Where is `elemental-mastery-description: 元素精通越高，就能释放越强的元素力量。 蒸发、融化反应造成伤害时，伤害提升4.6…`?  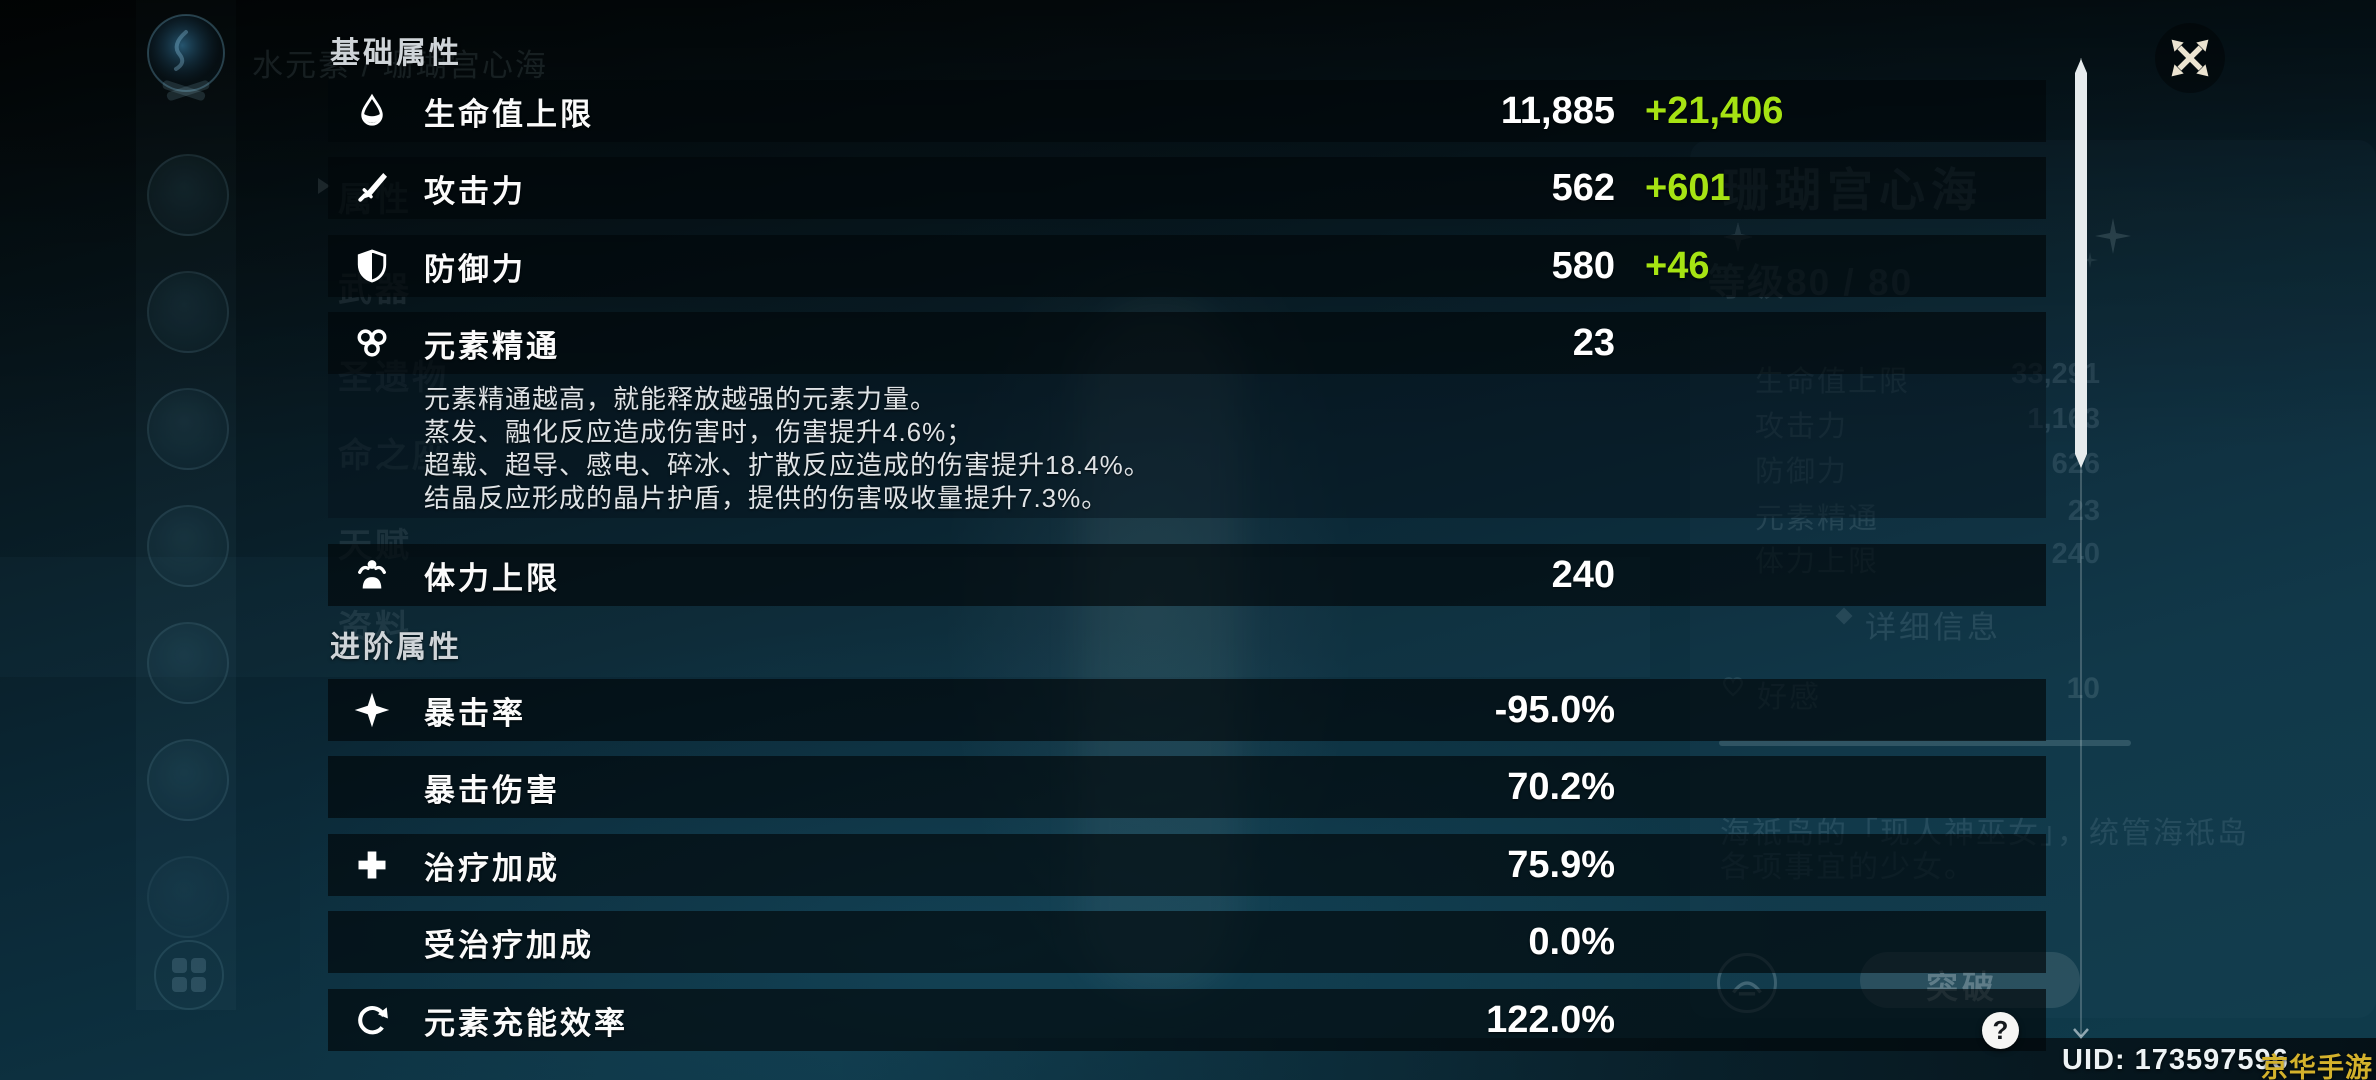
elemental-mastery-description: 元素精通越高，就能释放越强的元素力量。 蒸发、融化反应造成伤害时，伤害提升4.6… is located at coordinates (1187, 446).